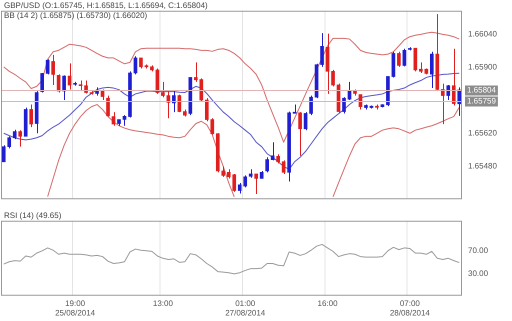 The height and width of the screenshot is (321, 512). What do you see at coordinates (478, 273) in the screenshot?
I see `y-tick-label: 30.00` at bounding box center [478, 273].